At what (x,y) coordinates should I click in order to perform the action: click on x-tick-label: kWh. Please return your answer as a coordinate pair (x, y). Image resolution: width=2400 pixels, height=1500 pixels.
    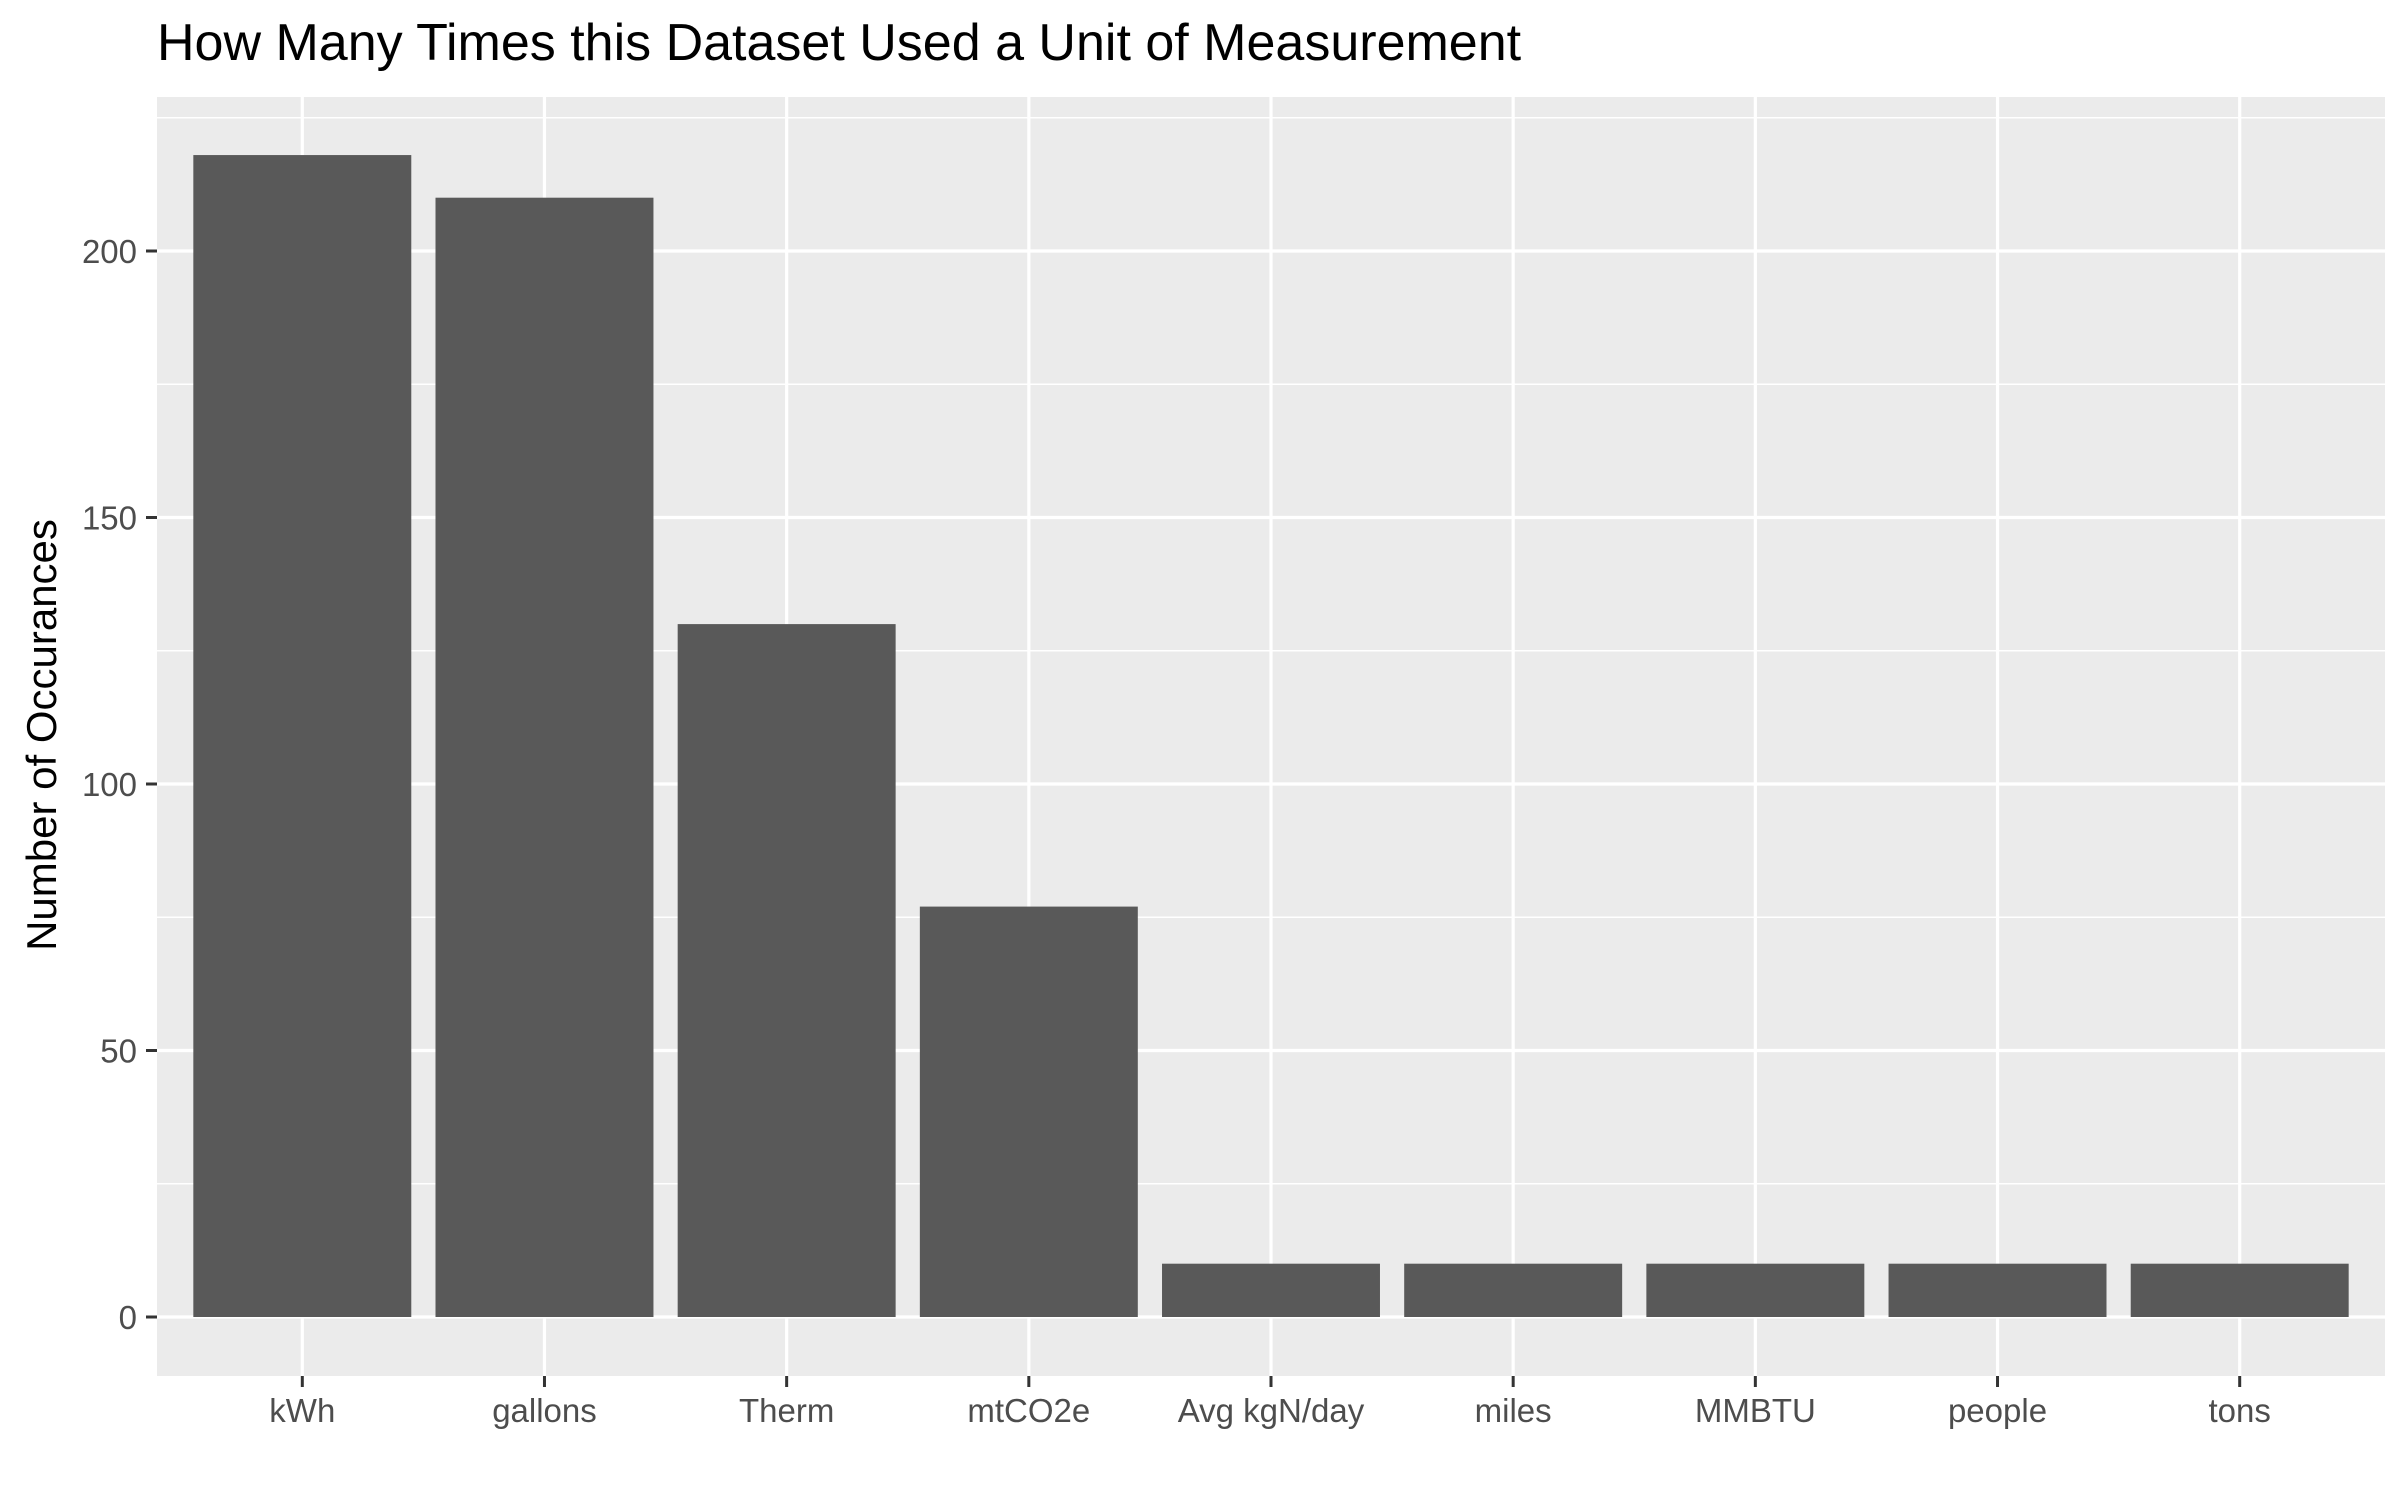
    Looking at the image, I should click on (302, 1410).